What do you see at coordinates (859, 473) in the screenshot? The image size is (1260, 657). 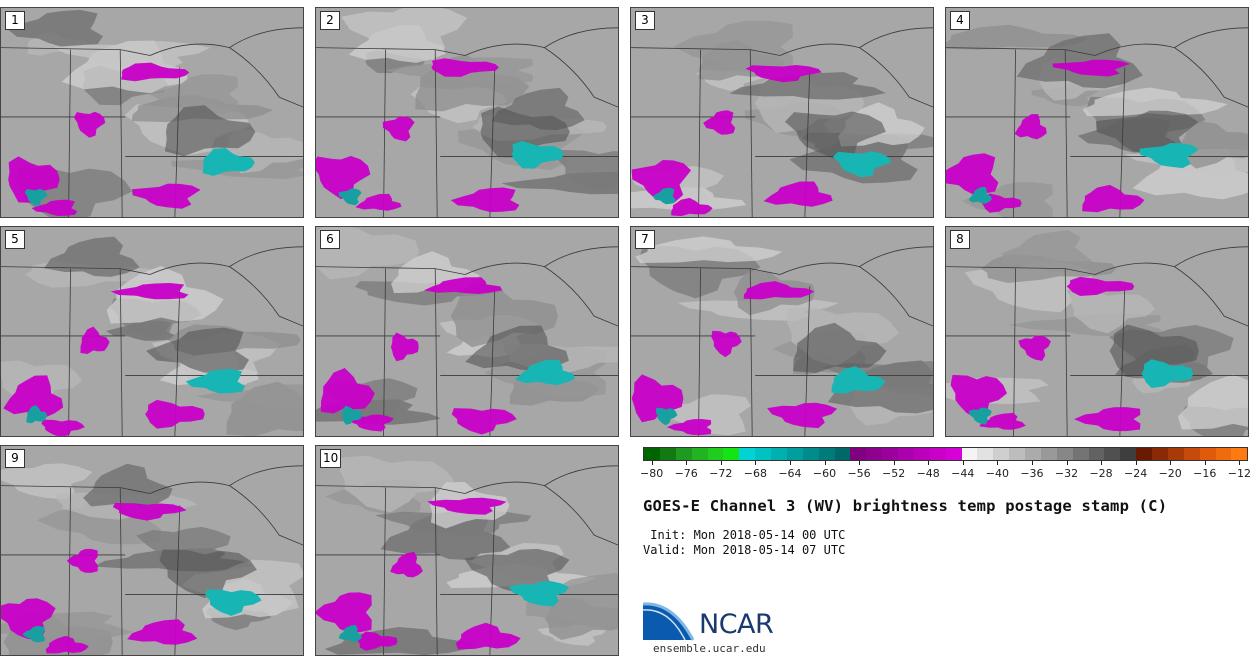 I see `colorbar-tick-label: −56` at bounding box center [859, 473].